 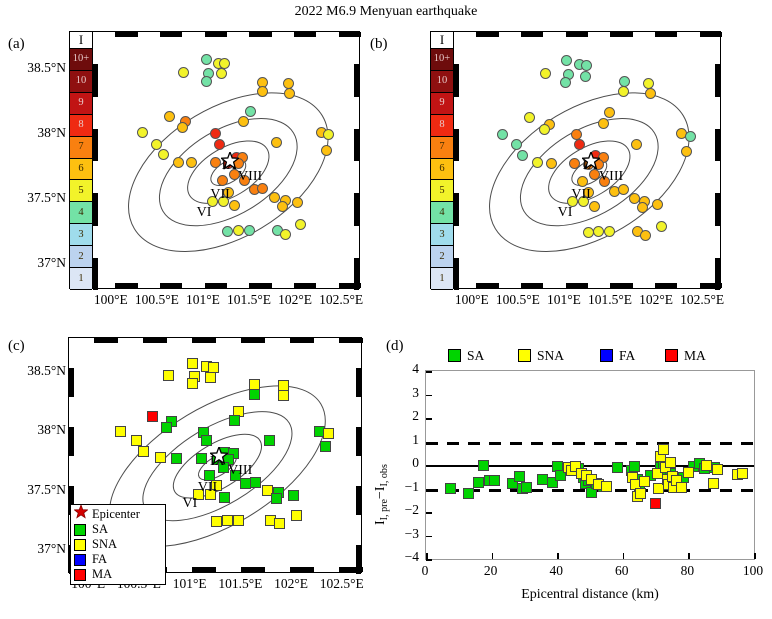 I want to click on legend-row-ma: MA, so click(x=117, y=574).